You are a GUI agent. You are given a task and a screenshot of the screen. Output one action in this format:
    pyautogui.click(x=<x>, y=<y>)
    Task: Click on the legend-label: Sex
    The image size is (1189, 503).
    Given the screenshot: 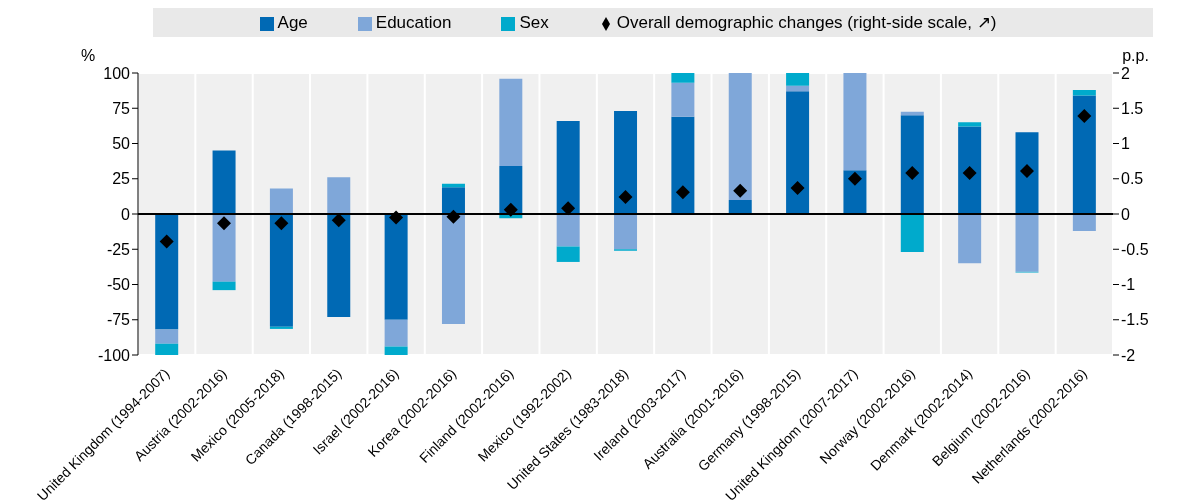 What is the action you would take?
    pyautogui.click(x=534, y=22)
    